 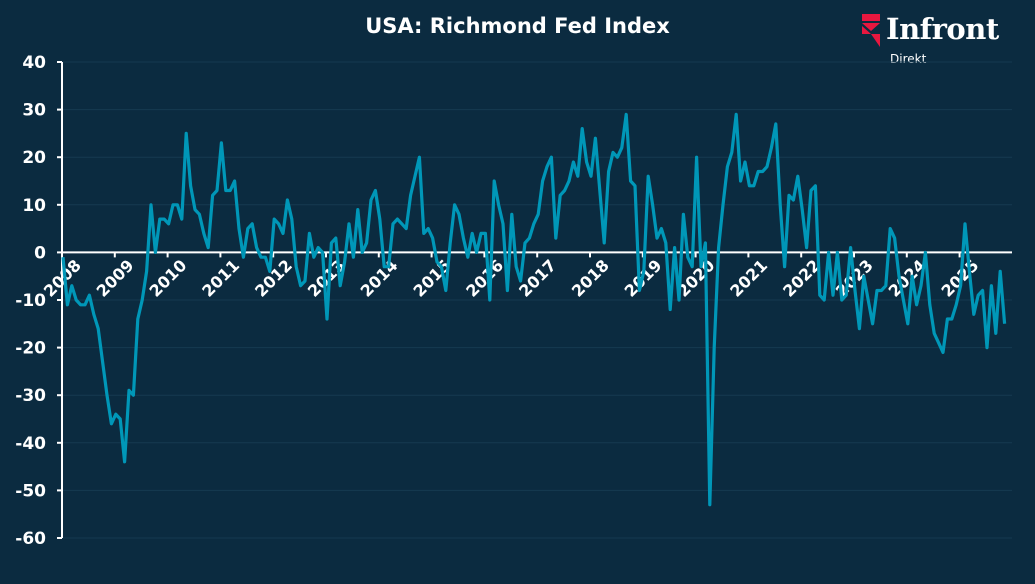 I want to click on x-tick-label: 2010, so click(x=168, y=278).